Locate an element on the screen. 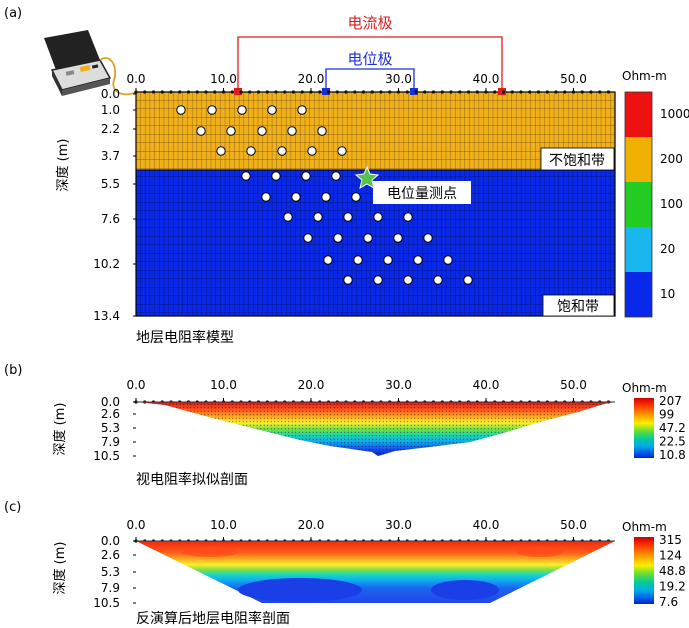 The image size is (689, 628). y-tick-label: 7.6 is located at coordinates (110, 219).